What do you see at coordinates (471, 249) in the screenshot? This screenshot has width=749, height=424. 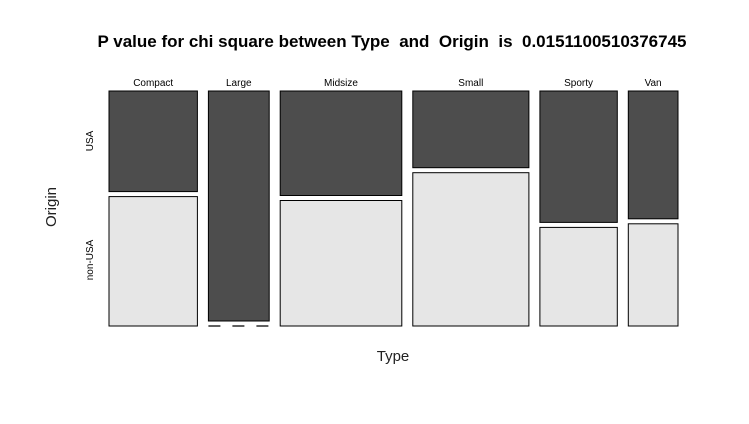 I see `tile-small-non-usa` at bounding box center [471, 249].